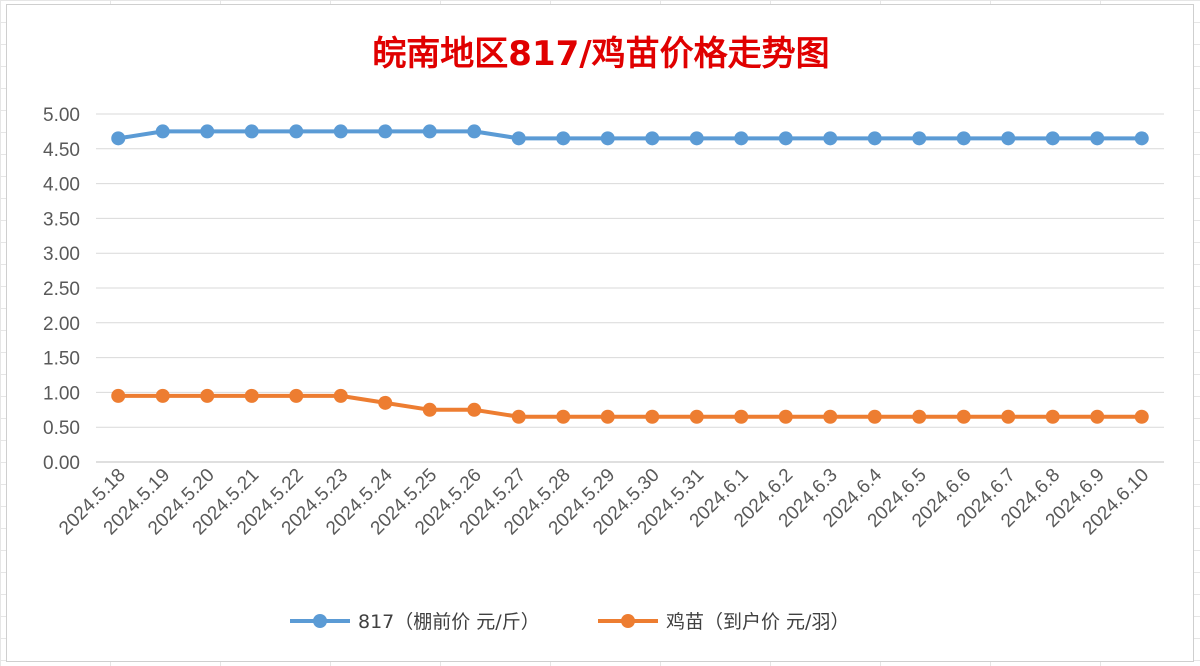 This screenshot has height=666, width=1200. What do you see at coordinates (61, 185) in the screenshot?
I see `y-tick-label: 4.00` at bounding box center [61, 185].